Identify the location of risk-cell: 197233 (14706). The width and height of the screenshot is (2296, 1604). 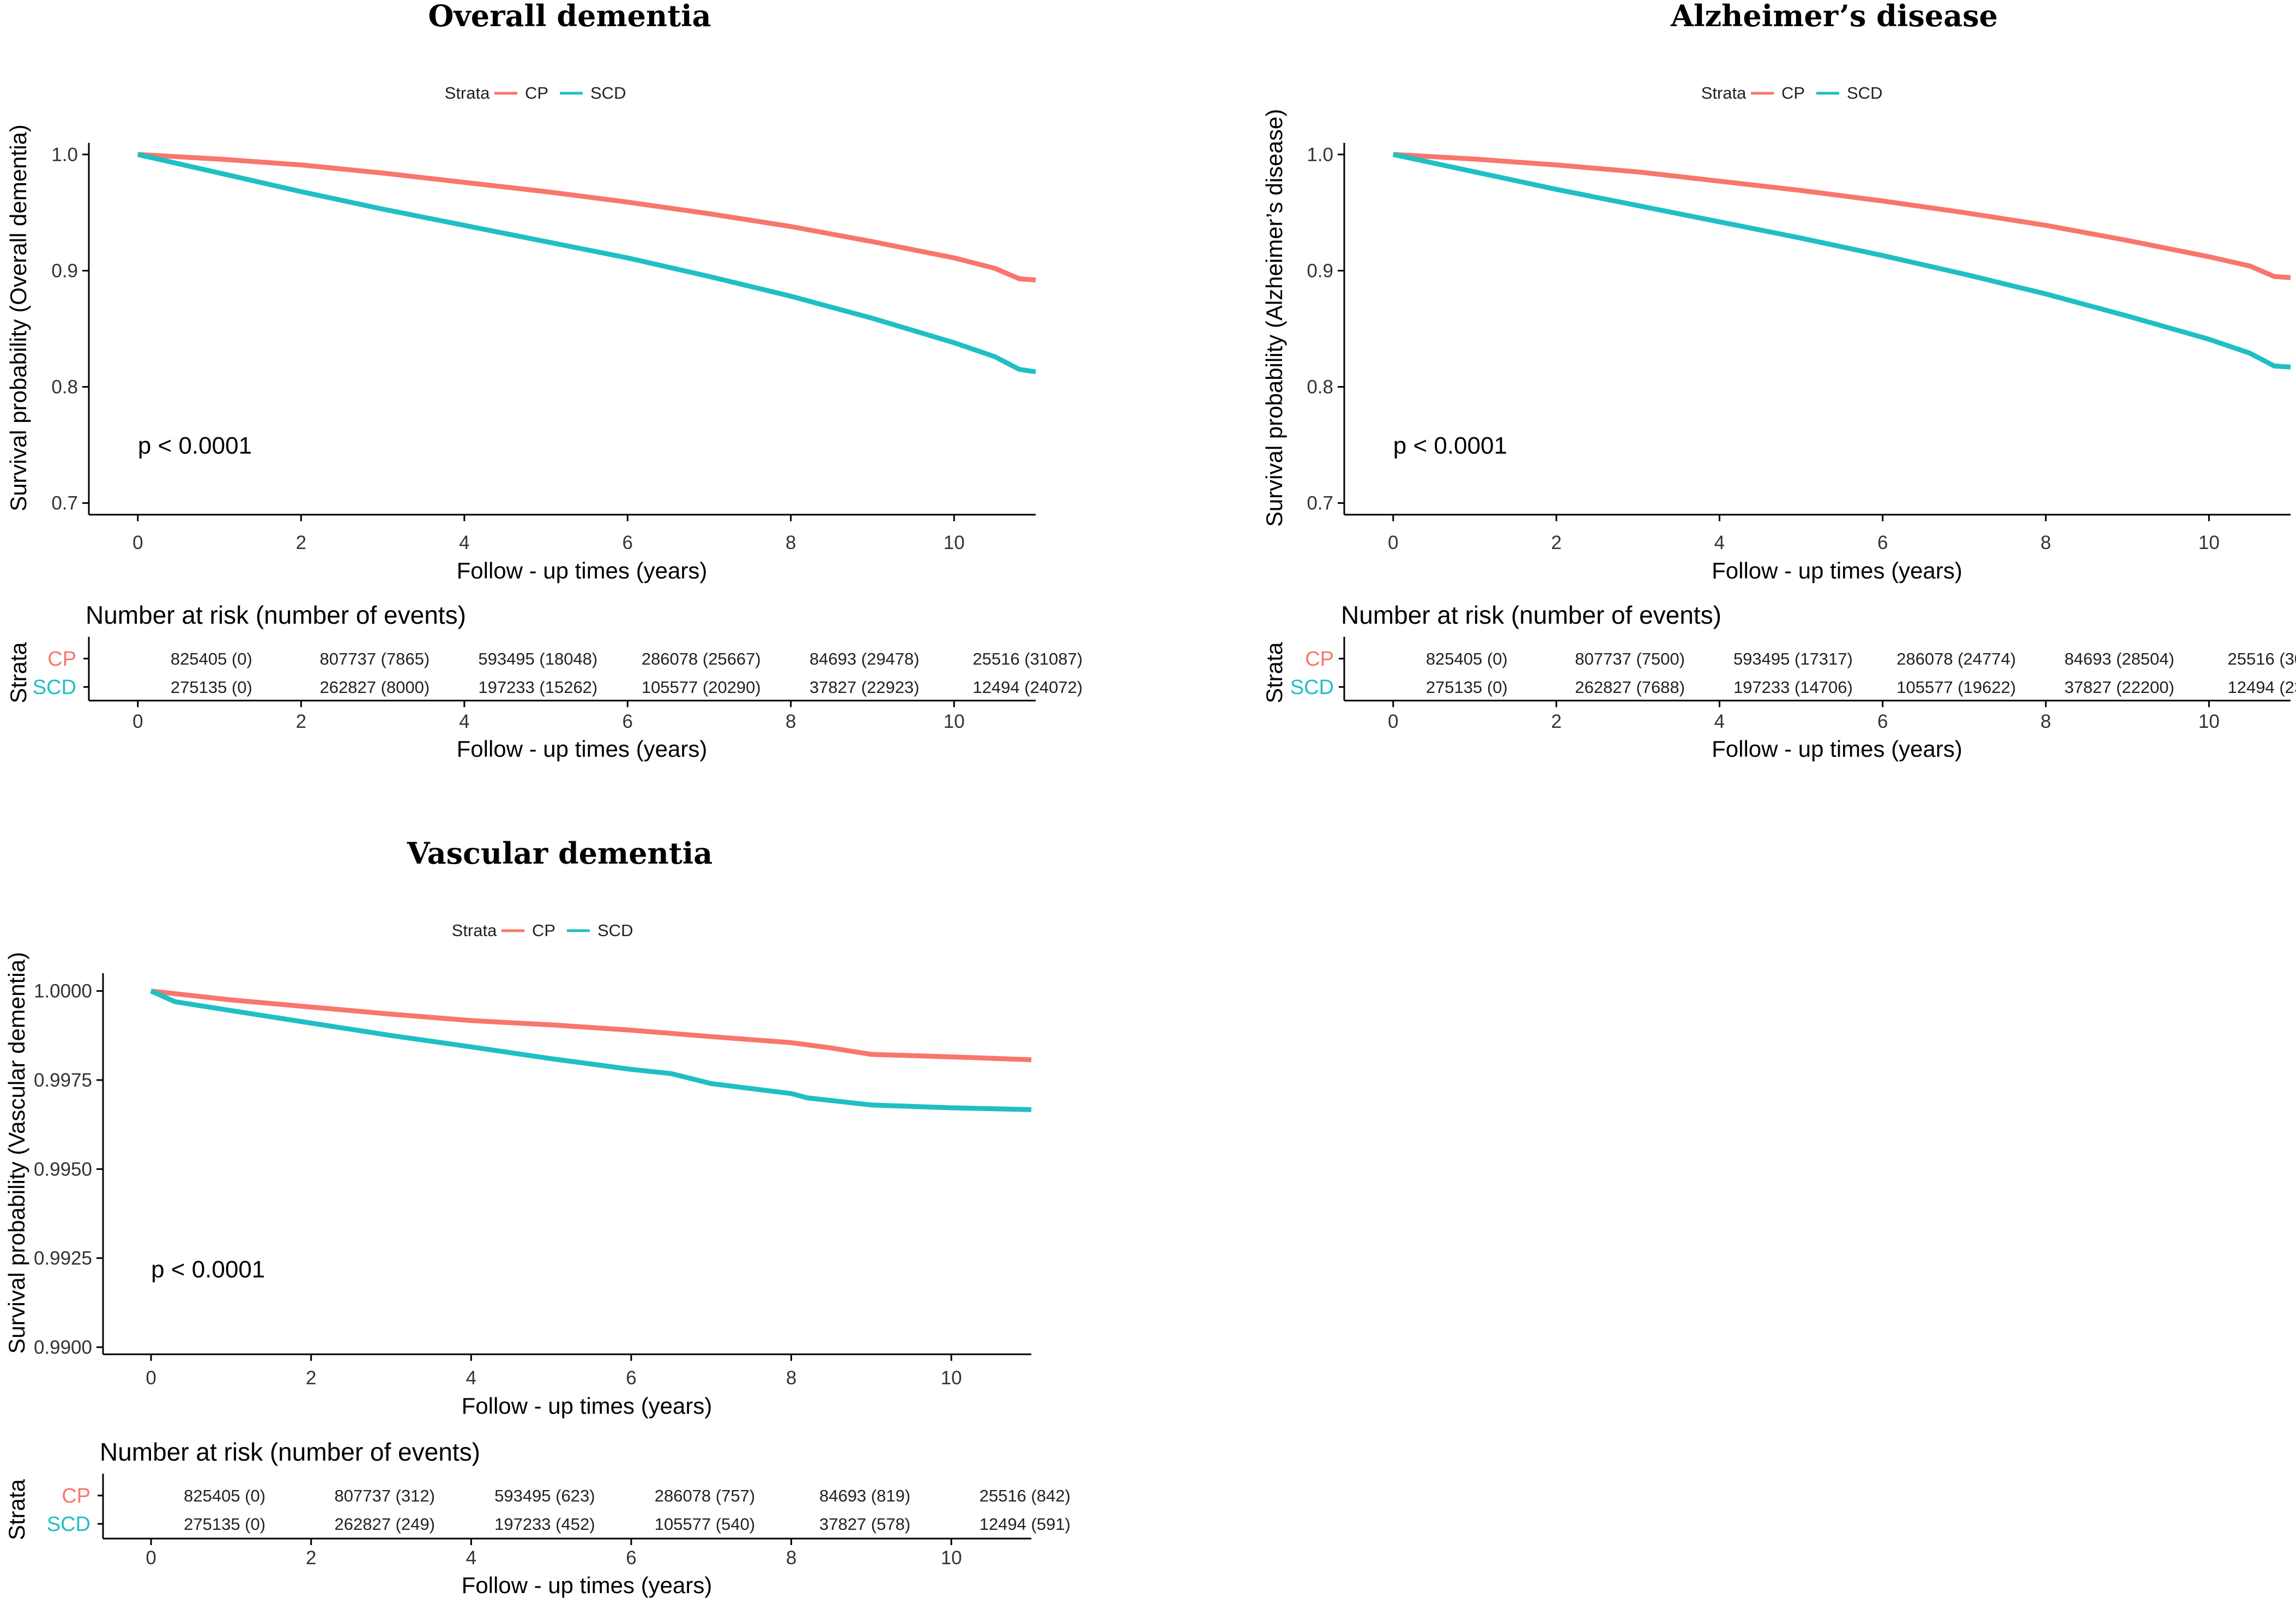
(1793, 687).